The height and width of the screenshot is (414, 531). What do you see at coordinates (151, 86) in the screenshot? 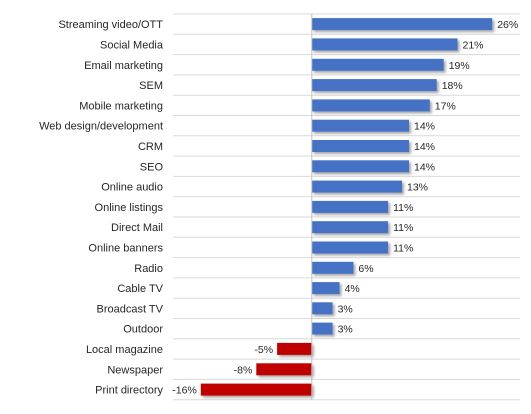
I see `category-label: SEM` at bounding box center [151, 86].